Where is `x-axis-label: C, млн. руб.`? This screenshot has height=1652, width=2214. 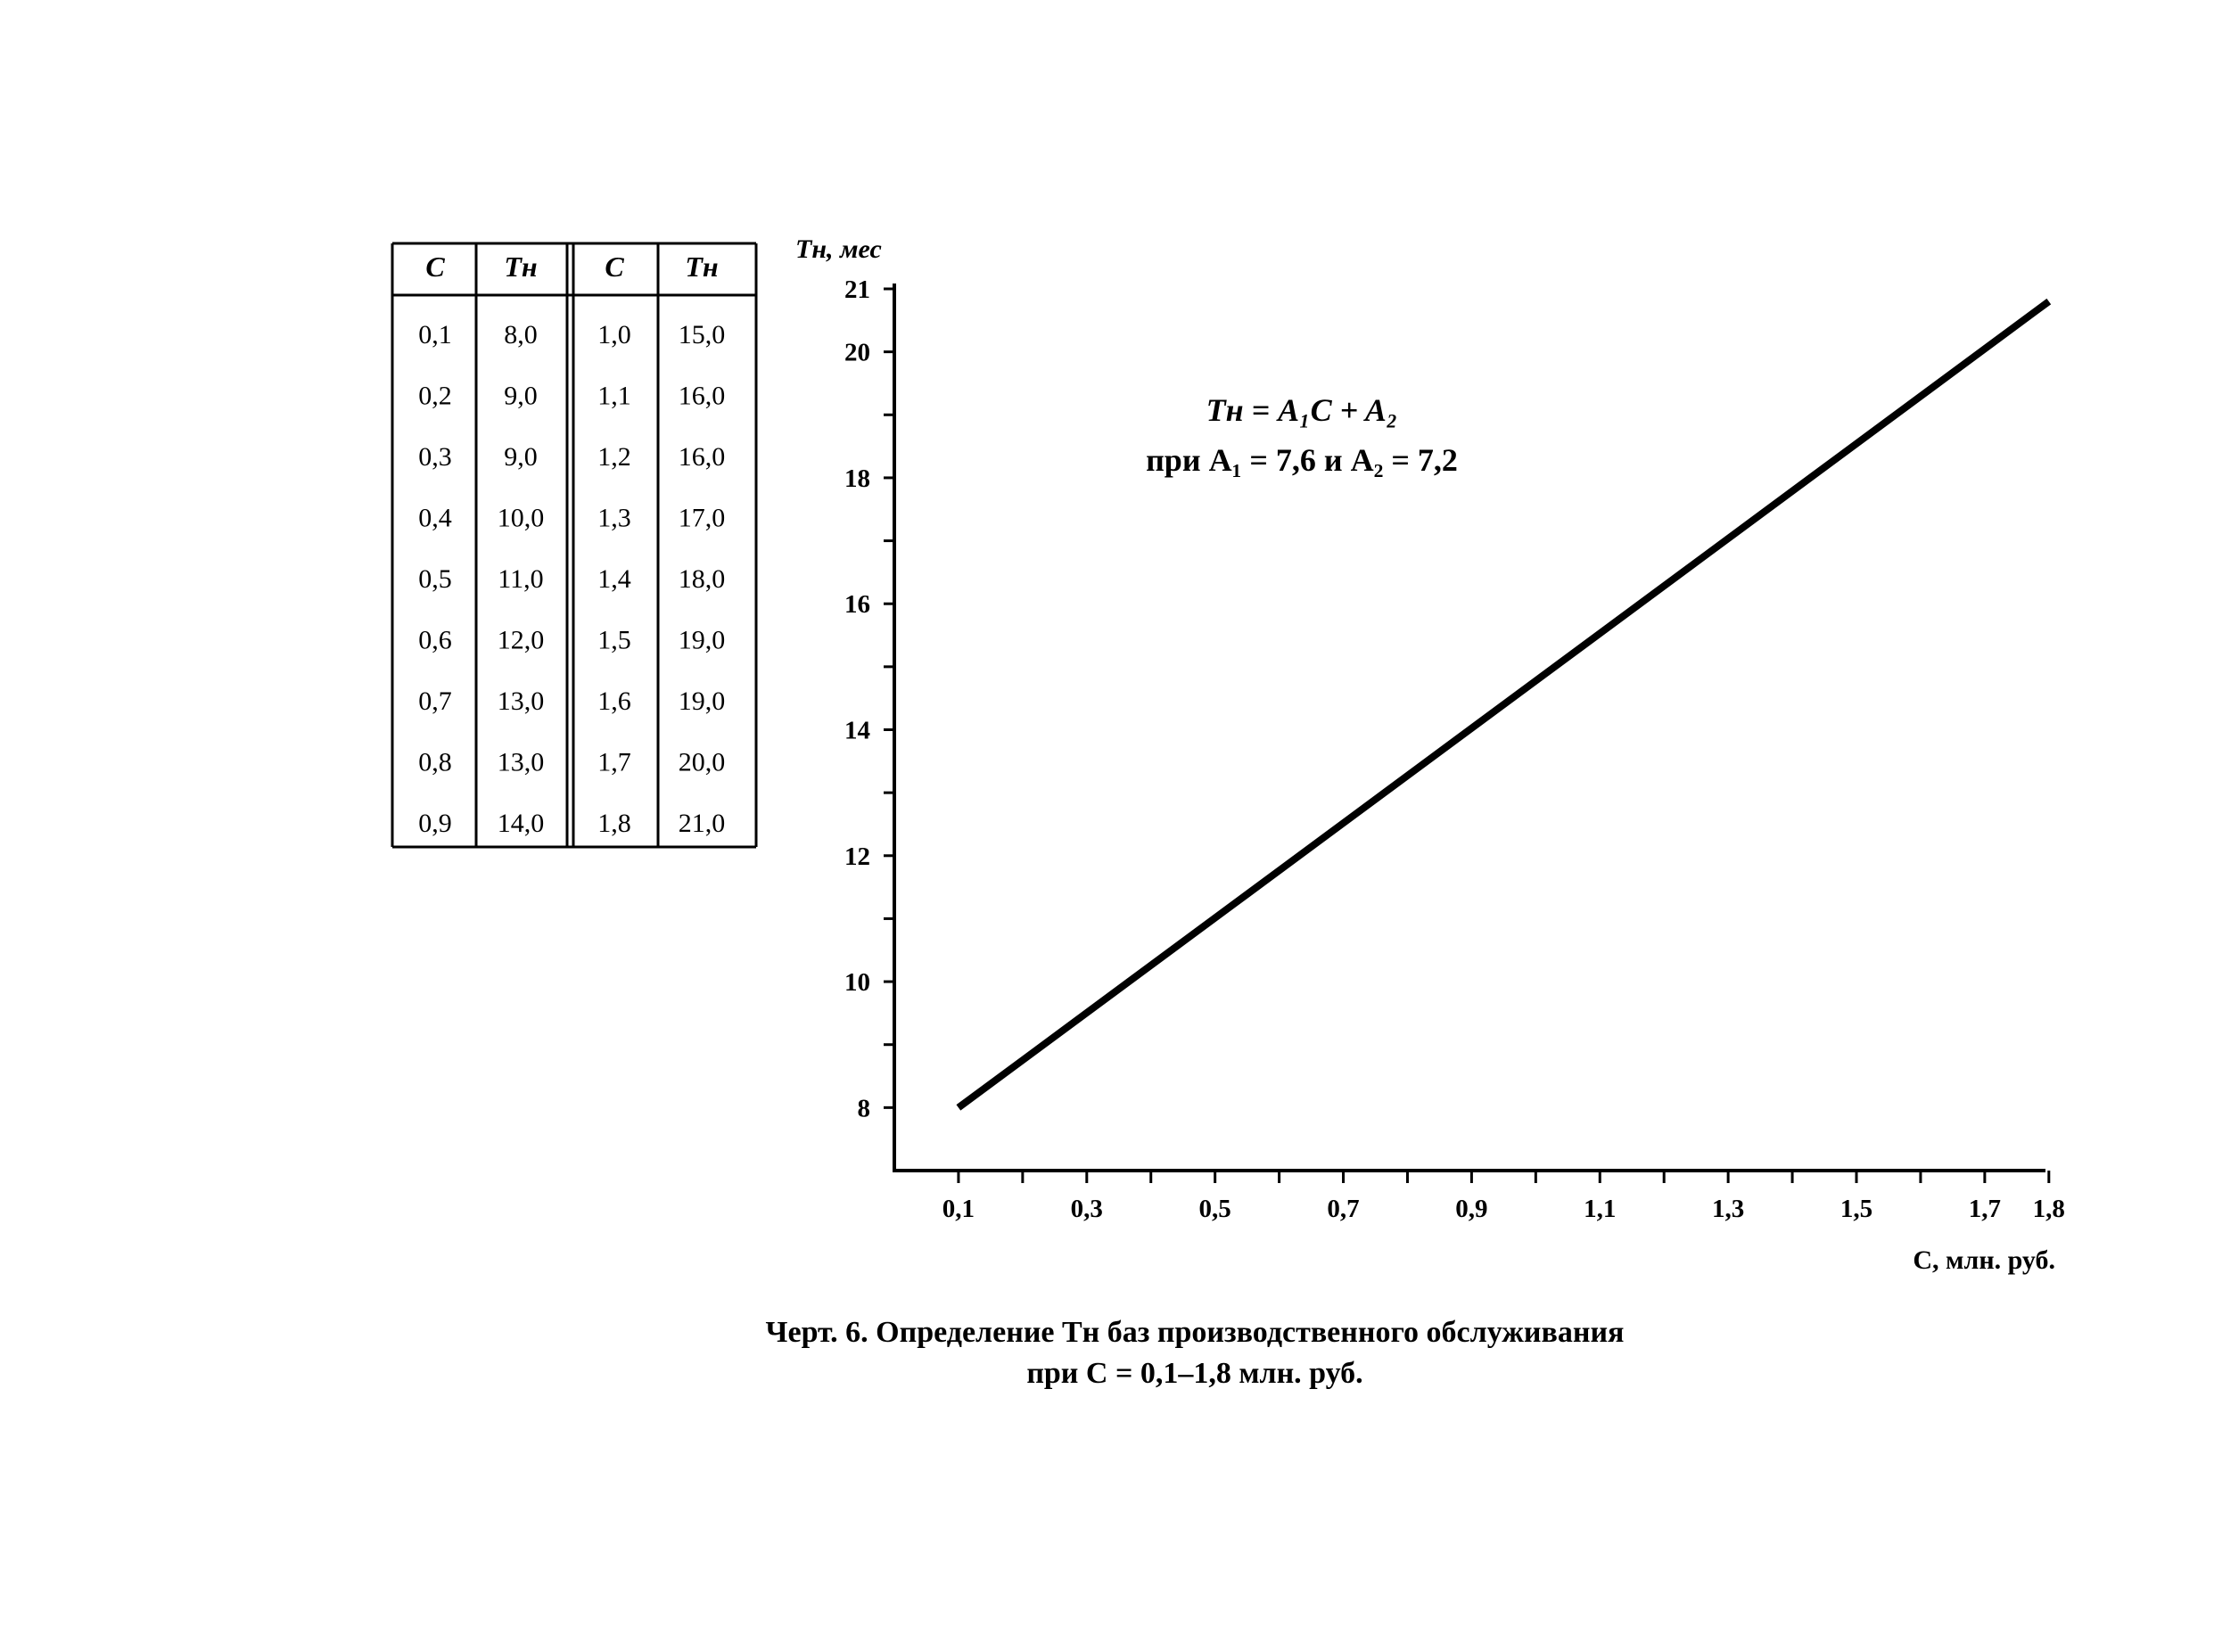
x-axis-label: C, млн. руб. is located at coordinates (1984, 1260).